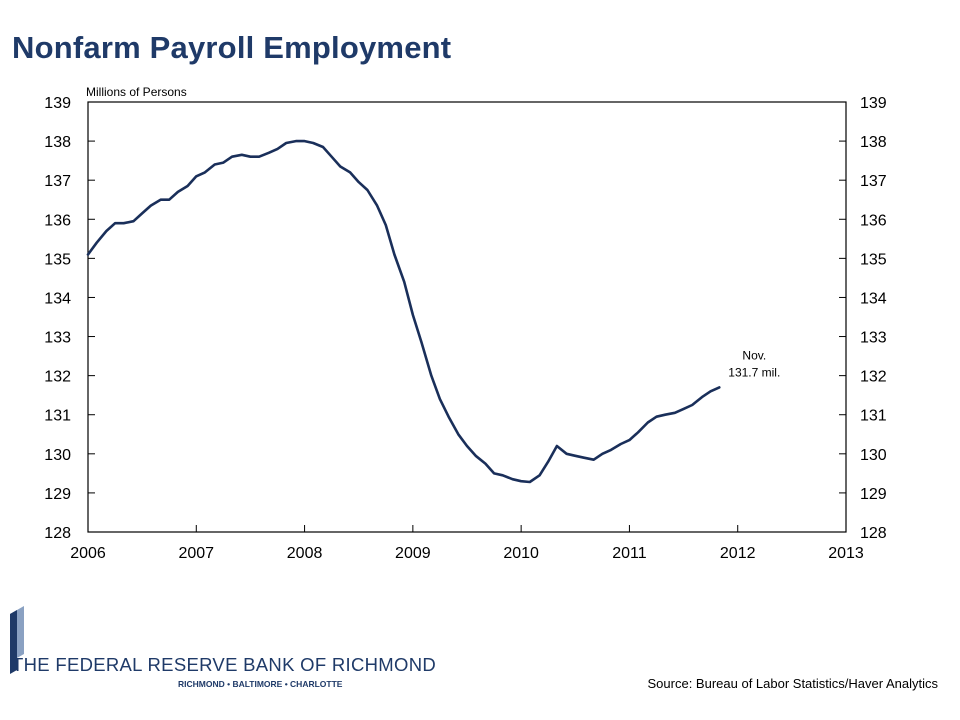 Image resolution: width=960 pixels, height=720 pixels. What do you see at coordinates (873, 377) in the screenshot?
I see `y-tick-label-right: 132` at bounding box center [873, 377].